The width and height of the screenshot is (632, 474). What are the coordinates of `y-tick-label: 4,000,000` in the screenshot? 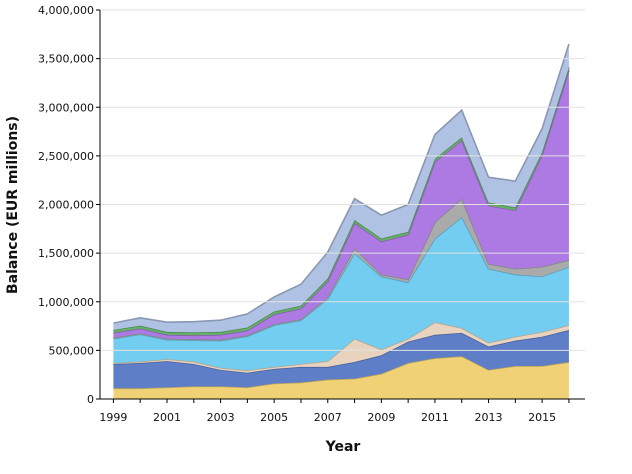 It's located at (66, 10).